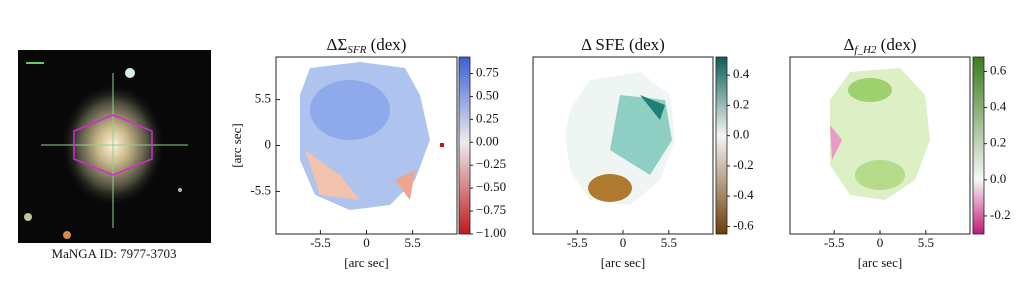  I want to click on image-caption: MaNGA ID: 7977-3703, so click(114, 253).